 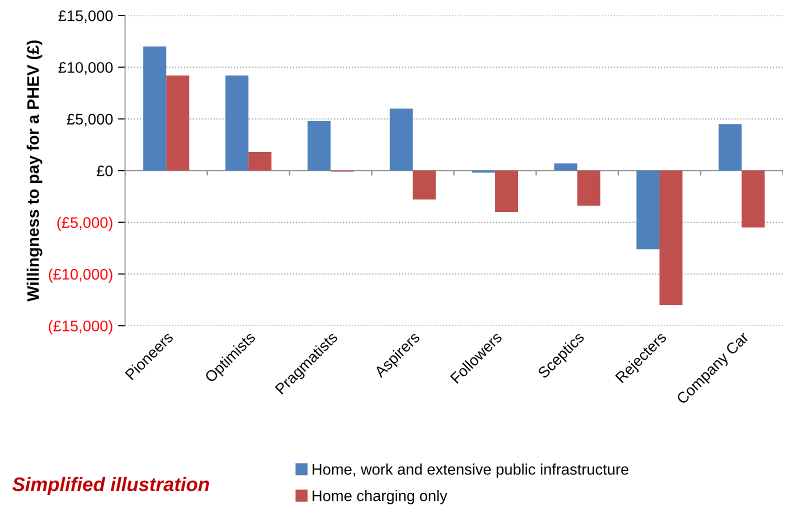 I want to click on y-tick-label: (£10,000), so click(x=80, y=275).